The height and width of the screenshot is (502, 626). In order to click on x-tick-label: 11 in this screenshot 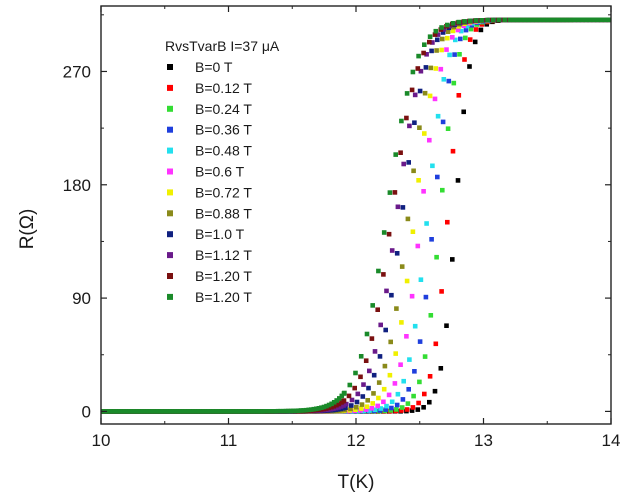, I will do `click(229, 440)`.